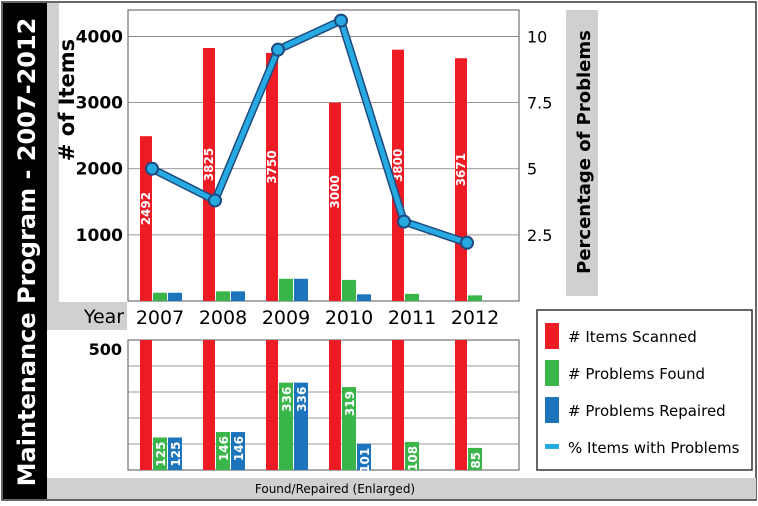 The height and width of the screenshot is (506, 758). What do you see at coordinates (539, 103) in the screenshot?
I see `y-tick-label-right: 7.5` at bounding box center [539, 103].